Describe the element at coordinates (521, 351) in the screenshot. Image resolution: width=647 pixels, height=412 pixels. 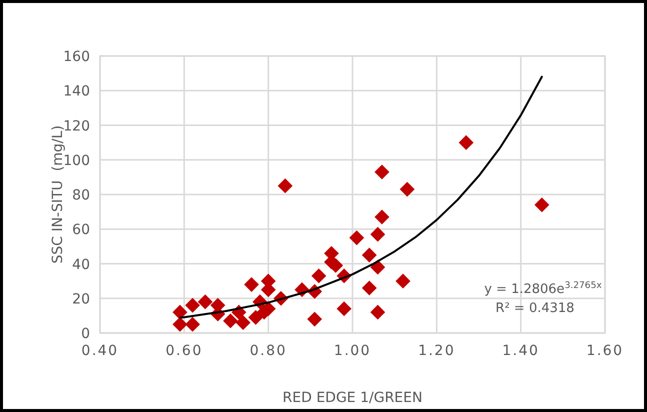
I see `x-tick-label: 1.40` at that location.